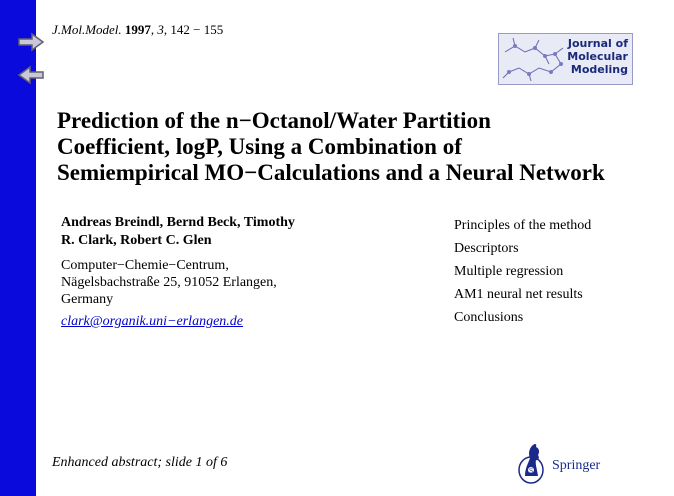 This screenshot has width=674, height=496. What do you see at coordinates (597, 43) in the screenshot?
I see `logo-line-1: Journal of` at bounding box center [597, 43].